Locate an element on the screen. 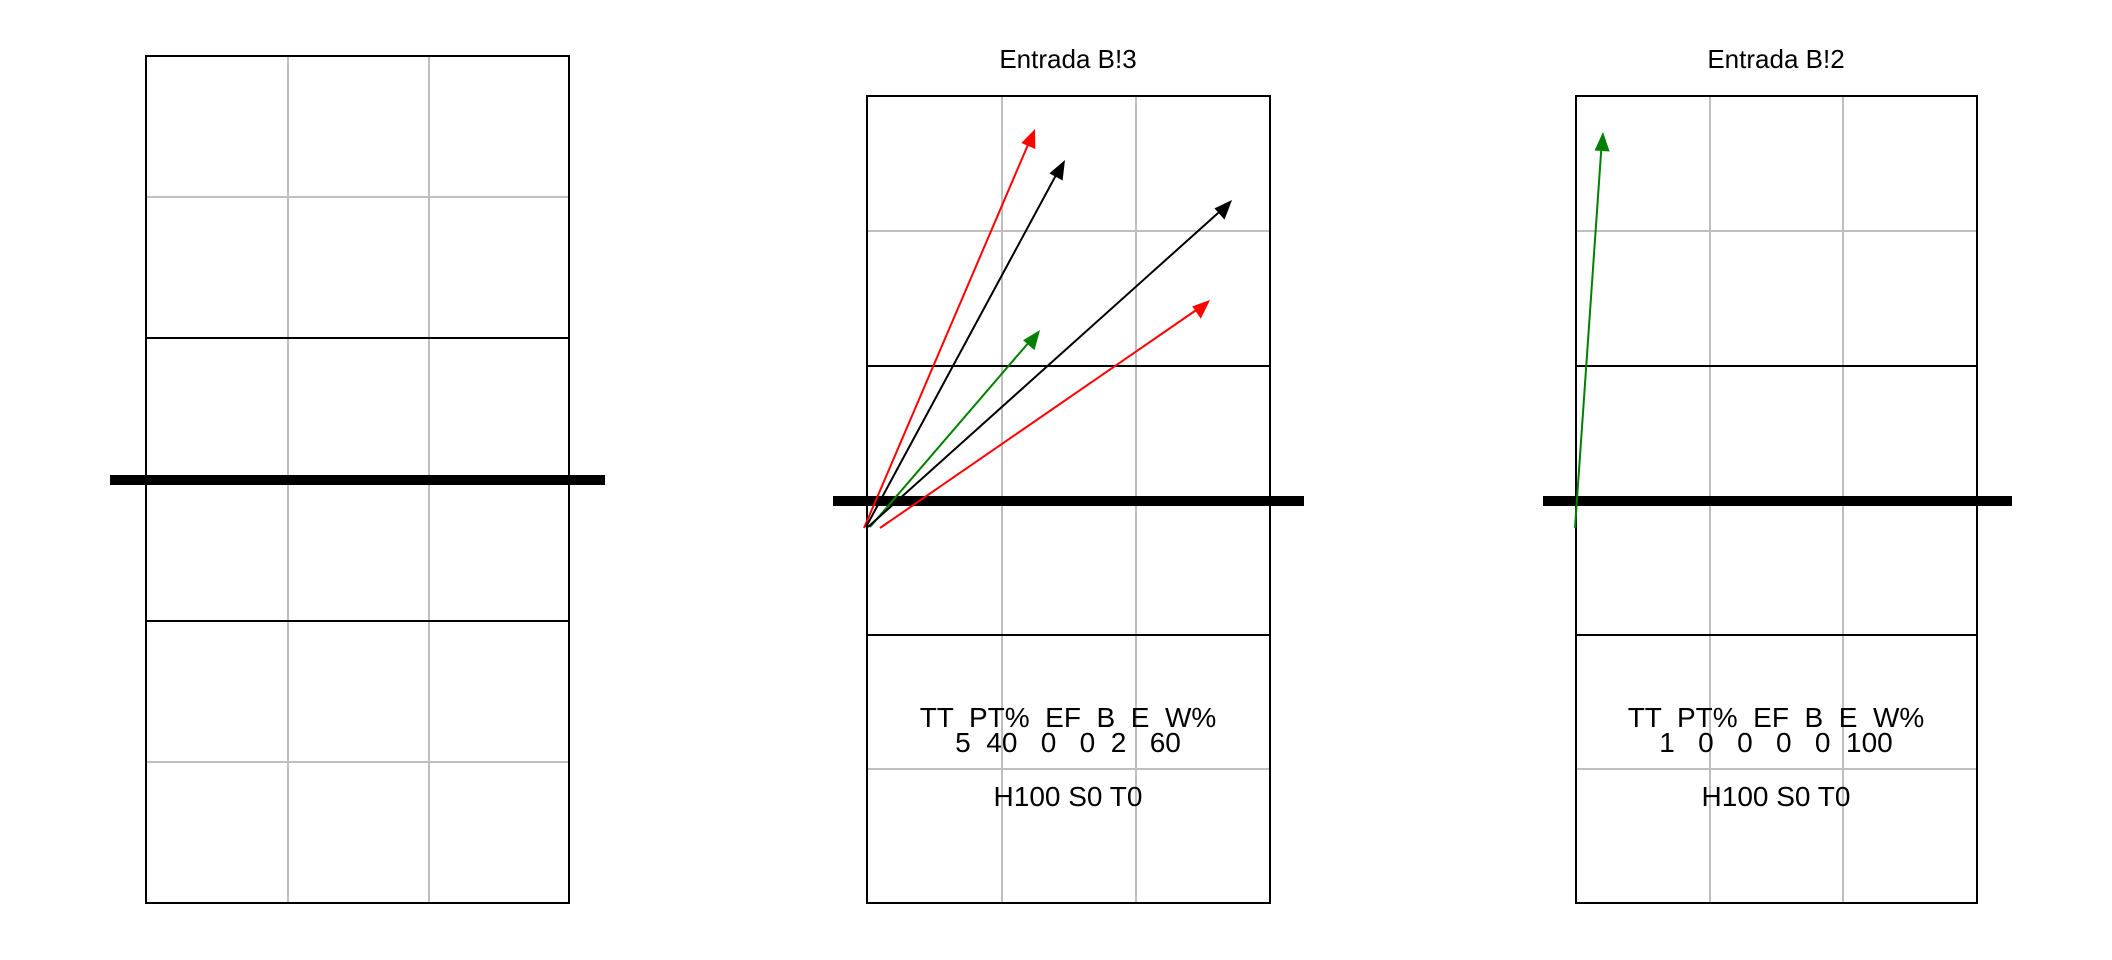  panel-title: Entrada B!3 is located at coordinates (1067, 59).